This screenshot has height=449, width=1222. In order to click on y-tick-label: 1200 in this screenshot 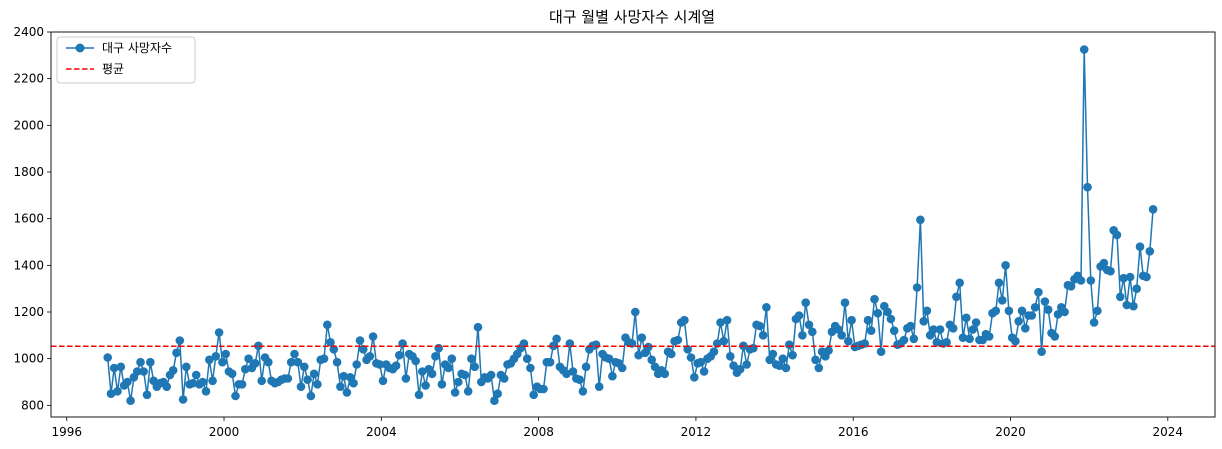, I will do `click(28, 312)`.